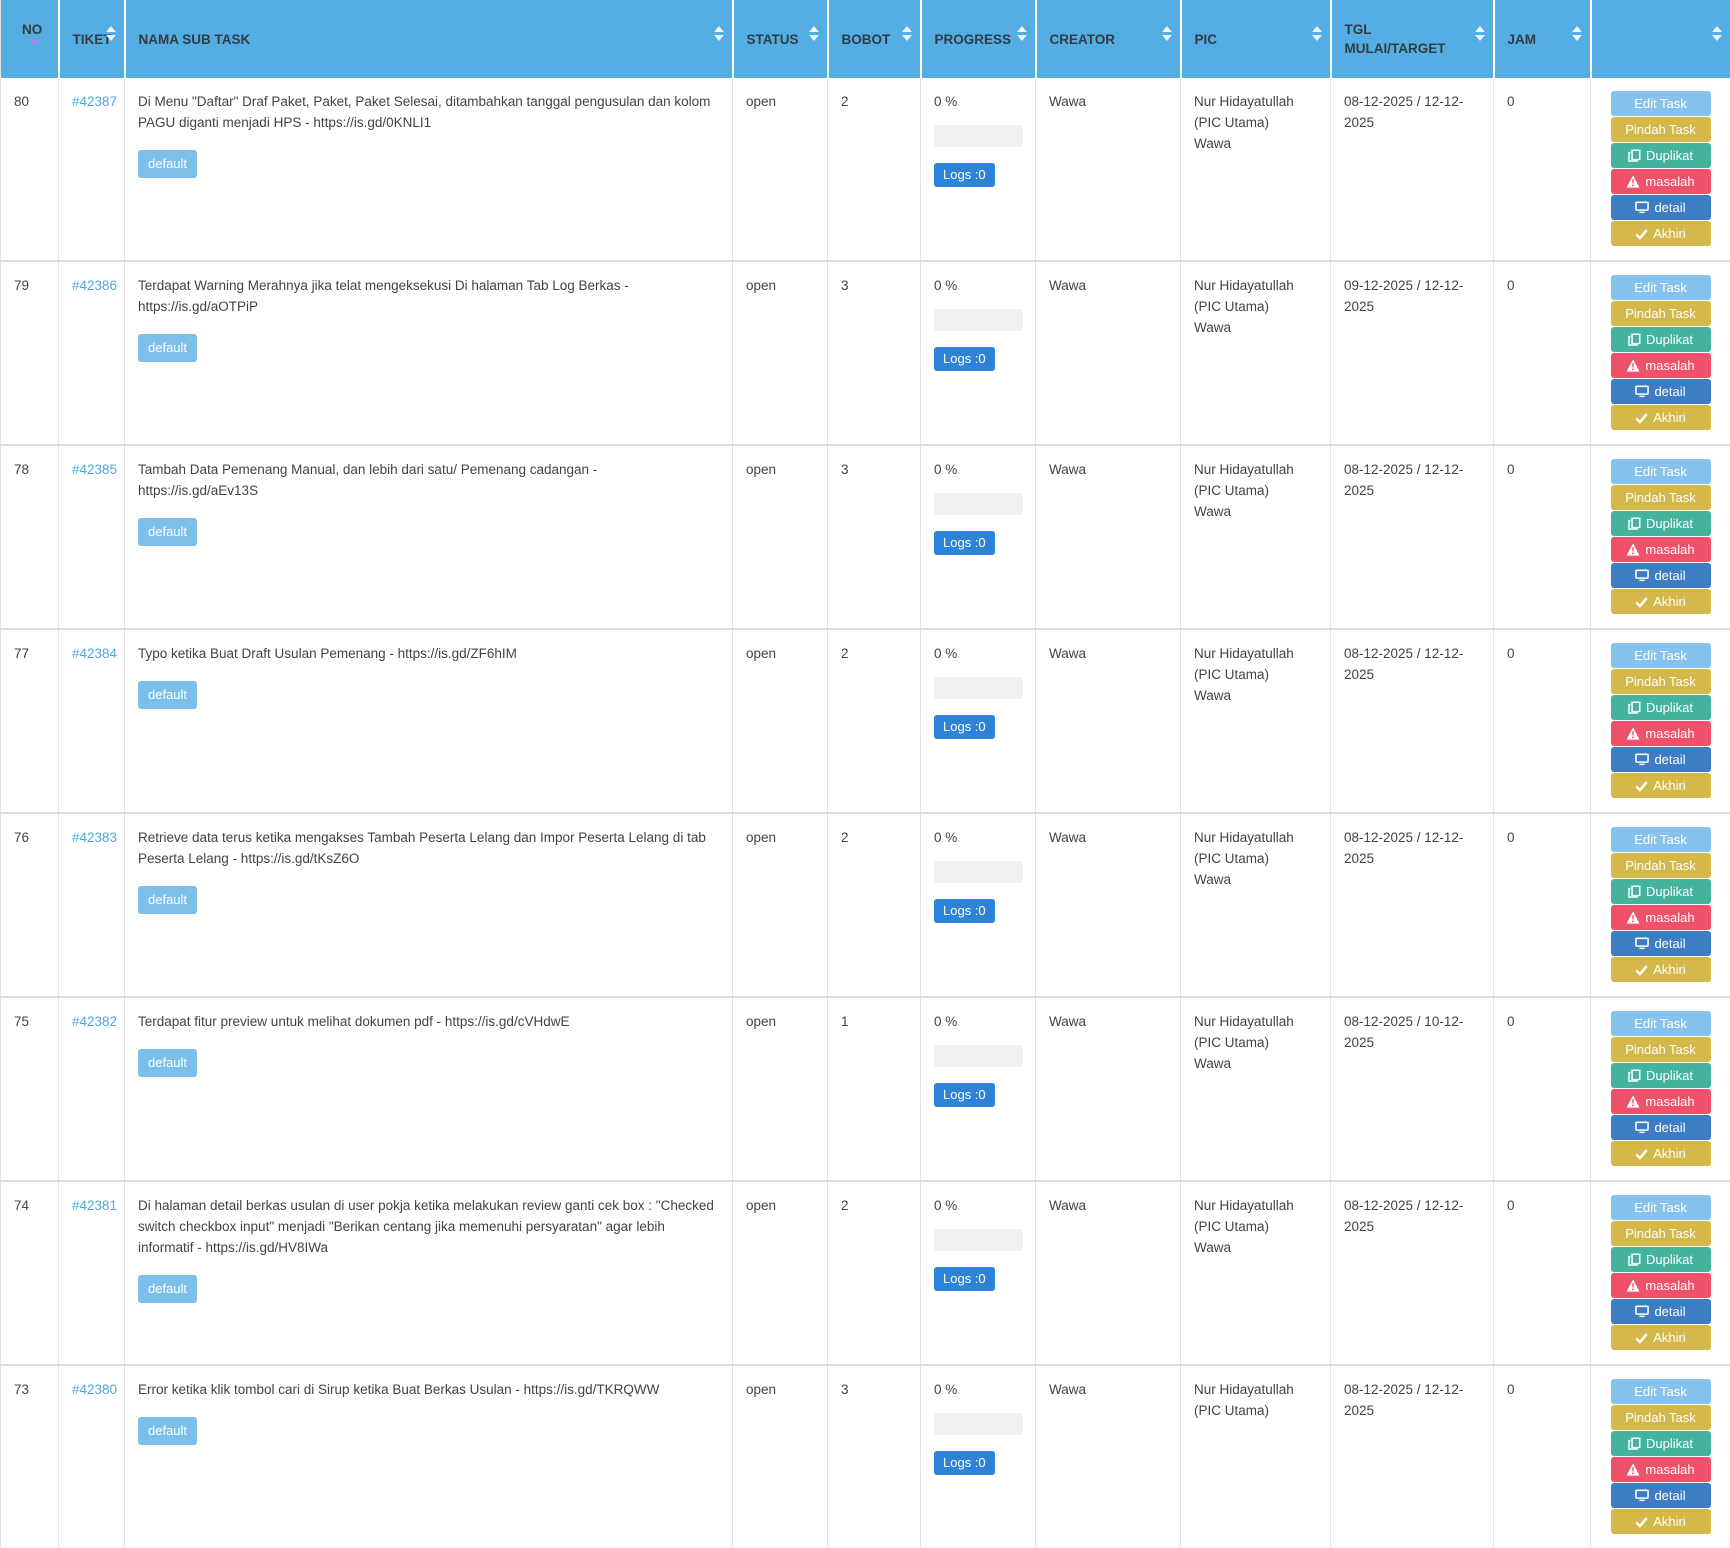 This screenshot has height=1548, width=1730. What do you see at coordinates (1108, 39) in the screenshot?
I see `col-header-creator: CREATOR` at bounding box center [1108, 39].